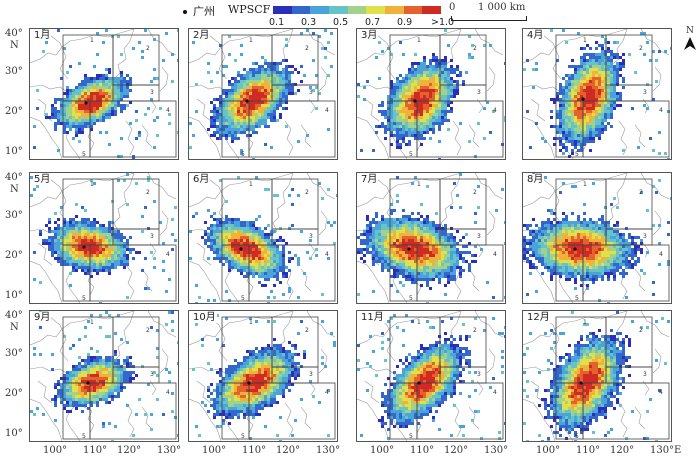 The width and height of the screenshot is (700, 462). Describe the element at coordinates (283, 10) in the screenshot. I see `colorbar-cell` at that location.